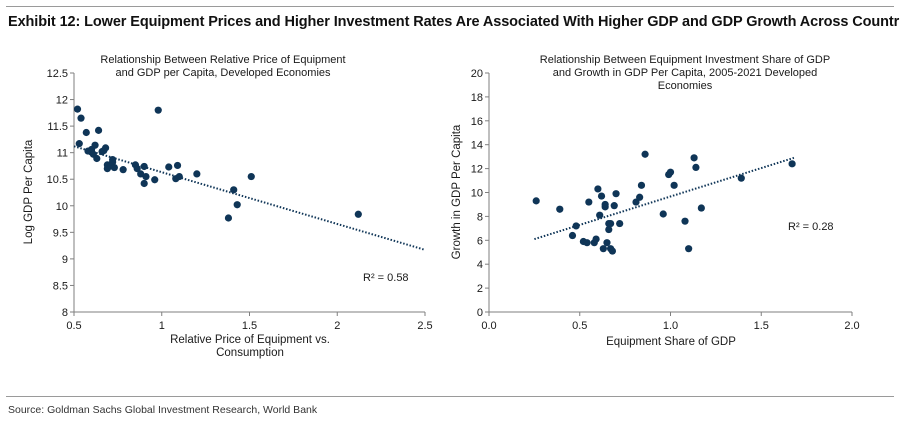 This screenshot has width=900, height=426. I want to click on y-tick-label: 4, so click(480, 265).